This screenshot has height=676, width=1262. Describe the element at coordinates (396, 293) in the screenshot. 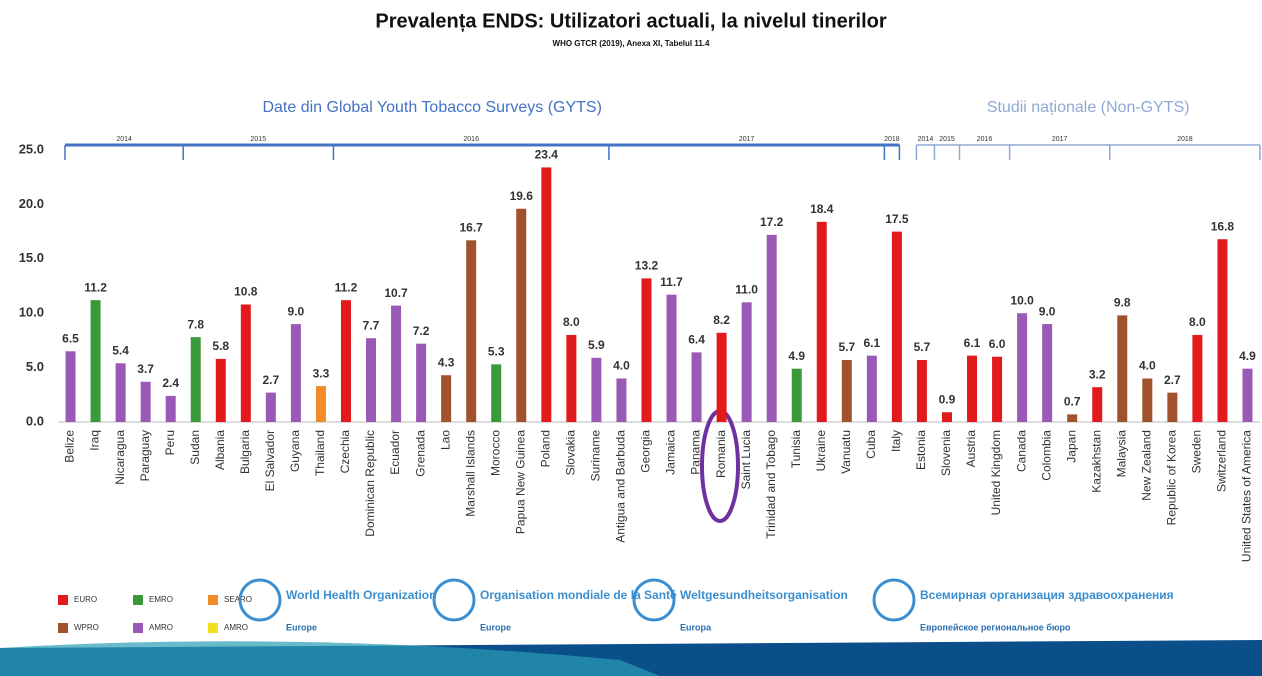

I see `data-label: 10.7` at that location.